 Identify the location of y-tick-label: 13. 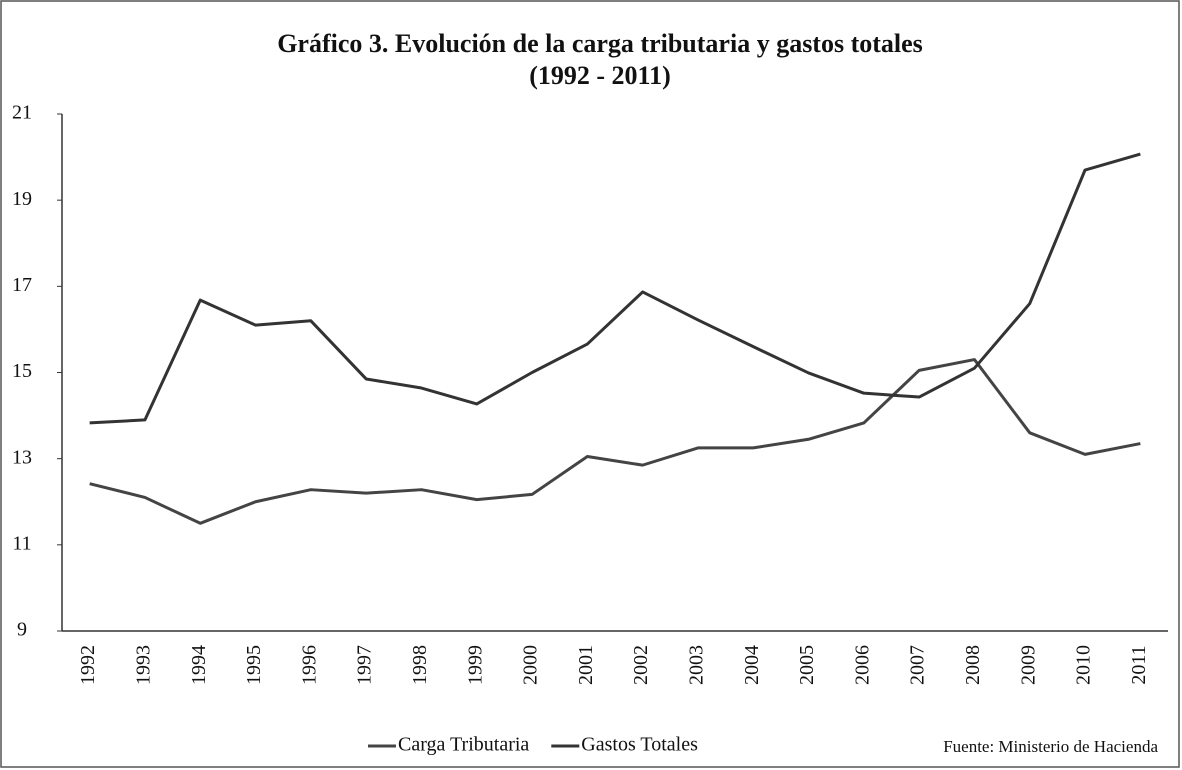
(22, 457).